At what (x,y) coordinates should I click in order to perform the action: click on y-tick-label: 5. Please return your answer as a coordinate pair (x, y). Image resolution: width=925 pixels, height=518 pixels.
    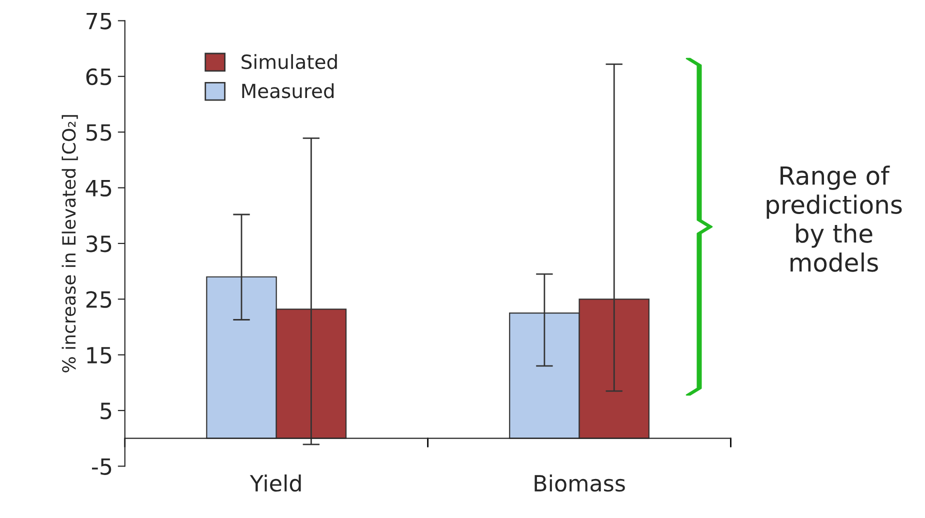
    Looking at the image, I should click on (106, 411).